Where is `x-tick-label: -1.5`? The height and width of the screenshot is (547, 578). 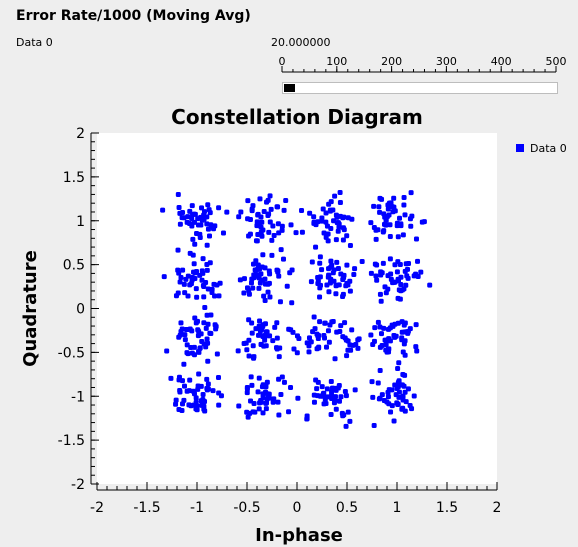
x-tick-label: -1.5 is located at coordinates (146, 508).